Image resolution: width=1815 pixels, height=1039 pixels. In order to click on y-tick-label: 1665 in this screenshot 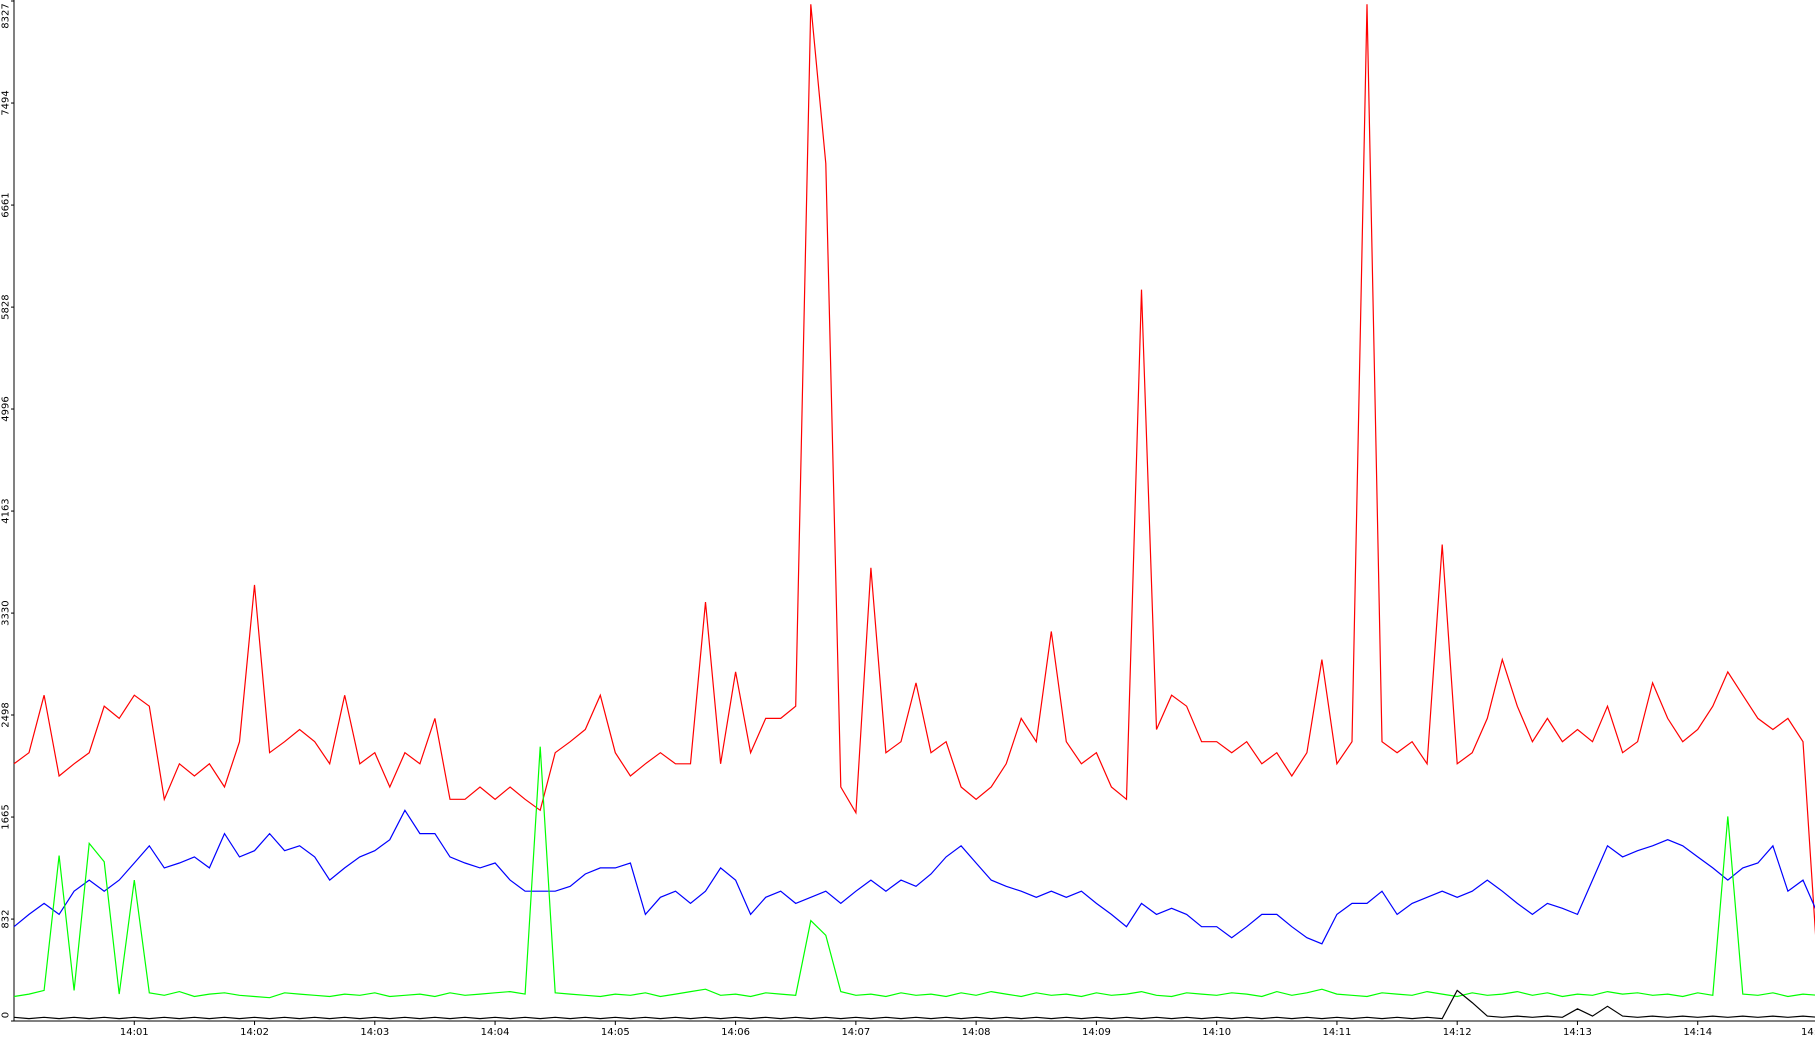, I will do `click(5, 816)`.